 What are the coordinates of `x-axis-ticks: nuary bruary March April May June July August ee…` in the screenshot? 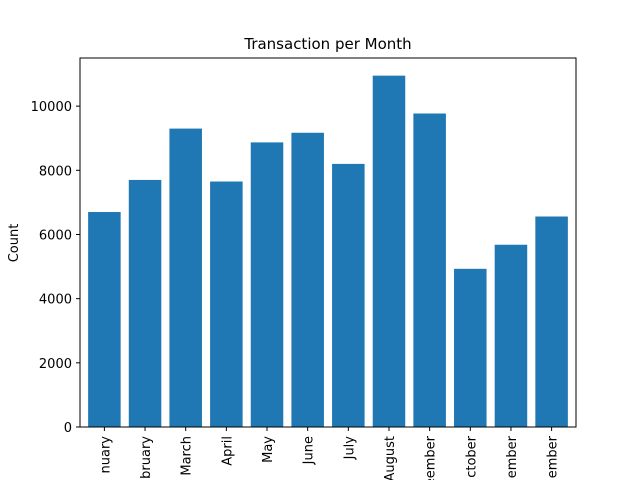 It's located at (329, 453).